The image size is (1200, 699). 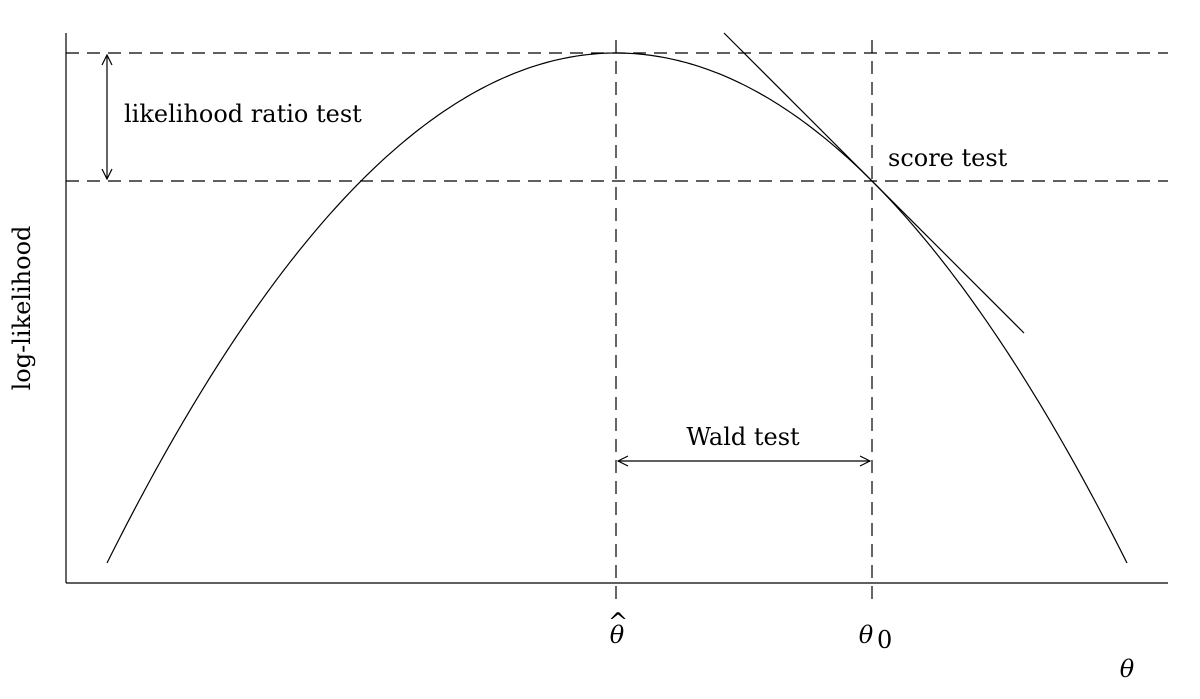 I want to click on x-axis-label: θ, so click(x=1127, y=669).